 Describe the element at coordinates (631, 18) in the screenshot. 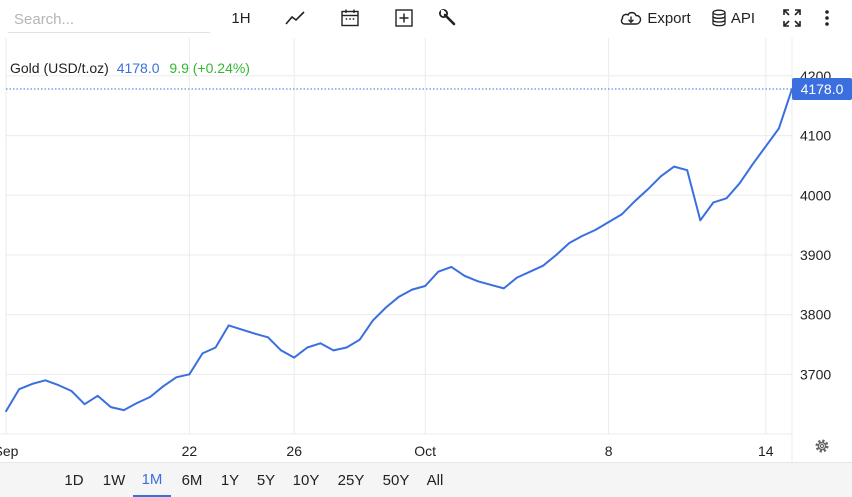

I see `cloud-download-icon` at that location.